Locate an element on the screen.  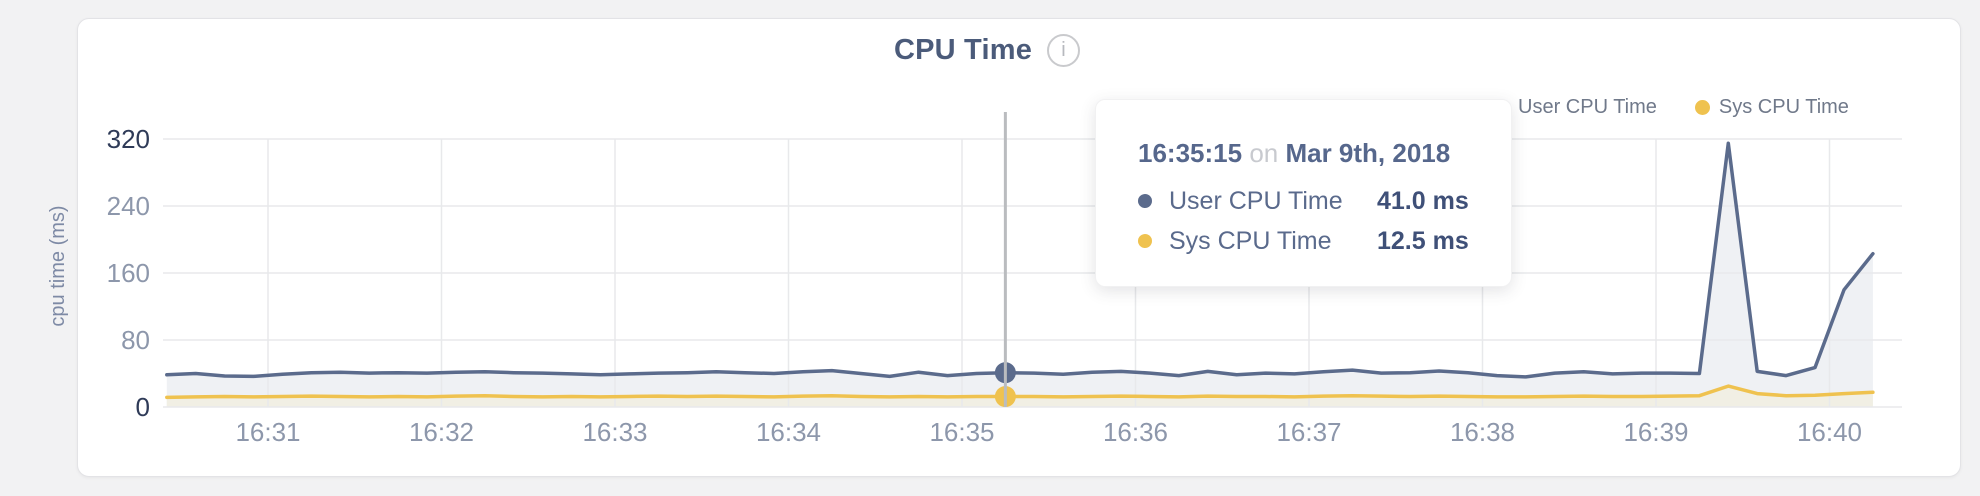
x-tick-label: 16:35 is located at coordinates (961, 432).